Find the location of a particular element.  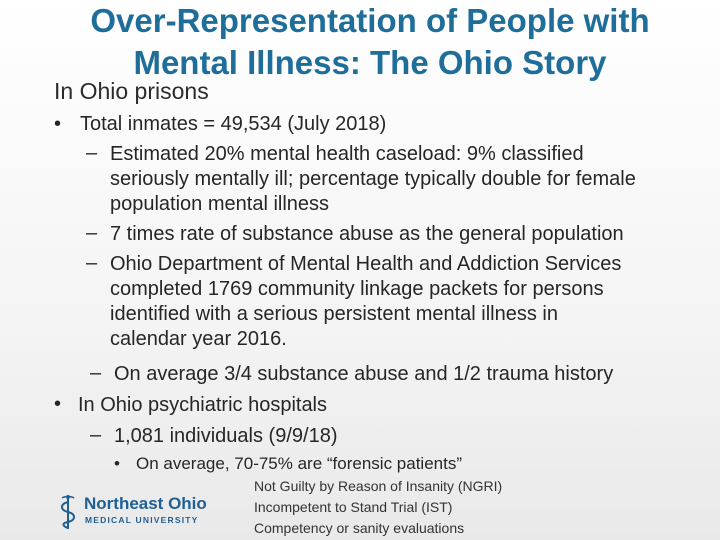

sub-caseload-line-3: population mental illness is located at coordinates (220, 204).